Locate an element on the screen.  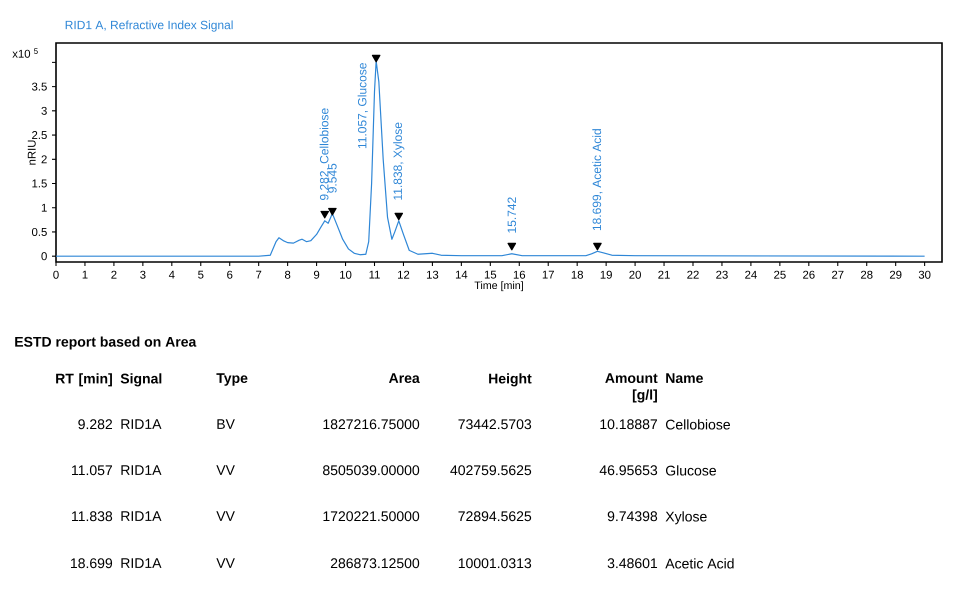
text: x10 $^{5}$ is located at coordinates (25, 53).